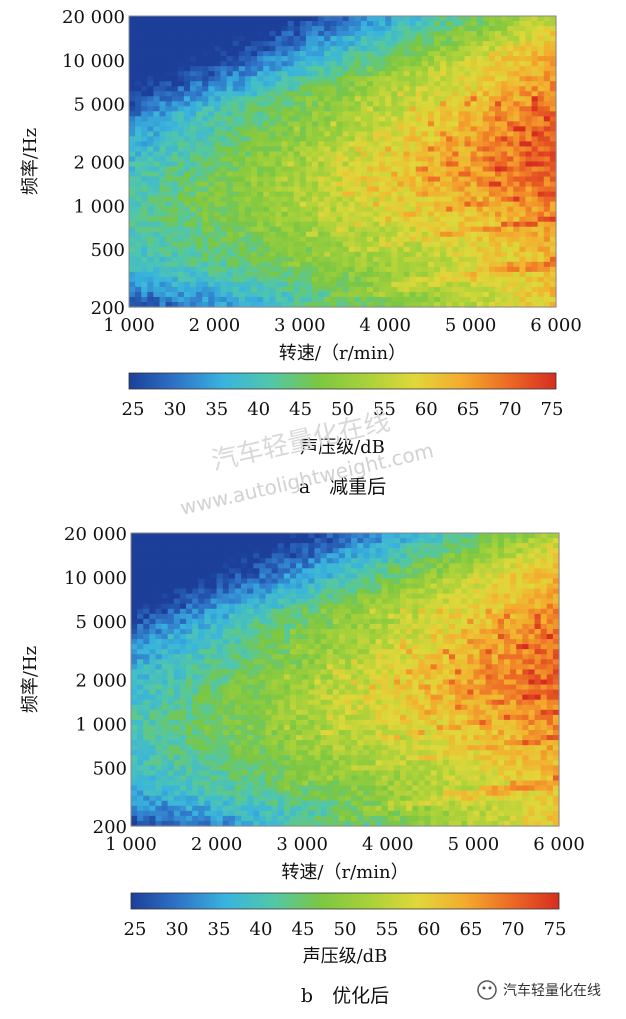 The image size is (626, 1019). I want to click on x-axis-label: 转速/（r/min）, so click(342, 353).